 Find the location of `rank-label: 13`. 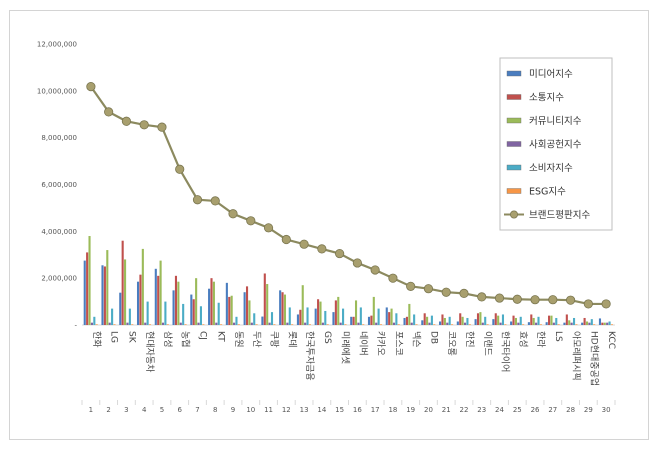

rank-label: 13 is located at coordinates (304, 410).